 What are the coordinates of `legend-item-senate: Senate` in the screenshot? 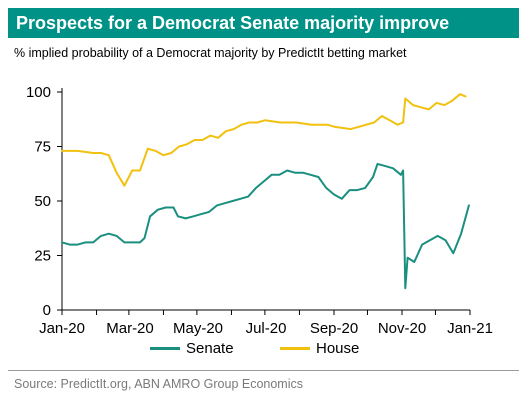 It's located at (192, 348).